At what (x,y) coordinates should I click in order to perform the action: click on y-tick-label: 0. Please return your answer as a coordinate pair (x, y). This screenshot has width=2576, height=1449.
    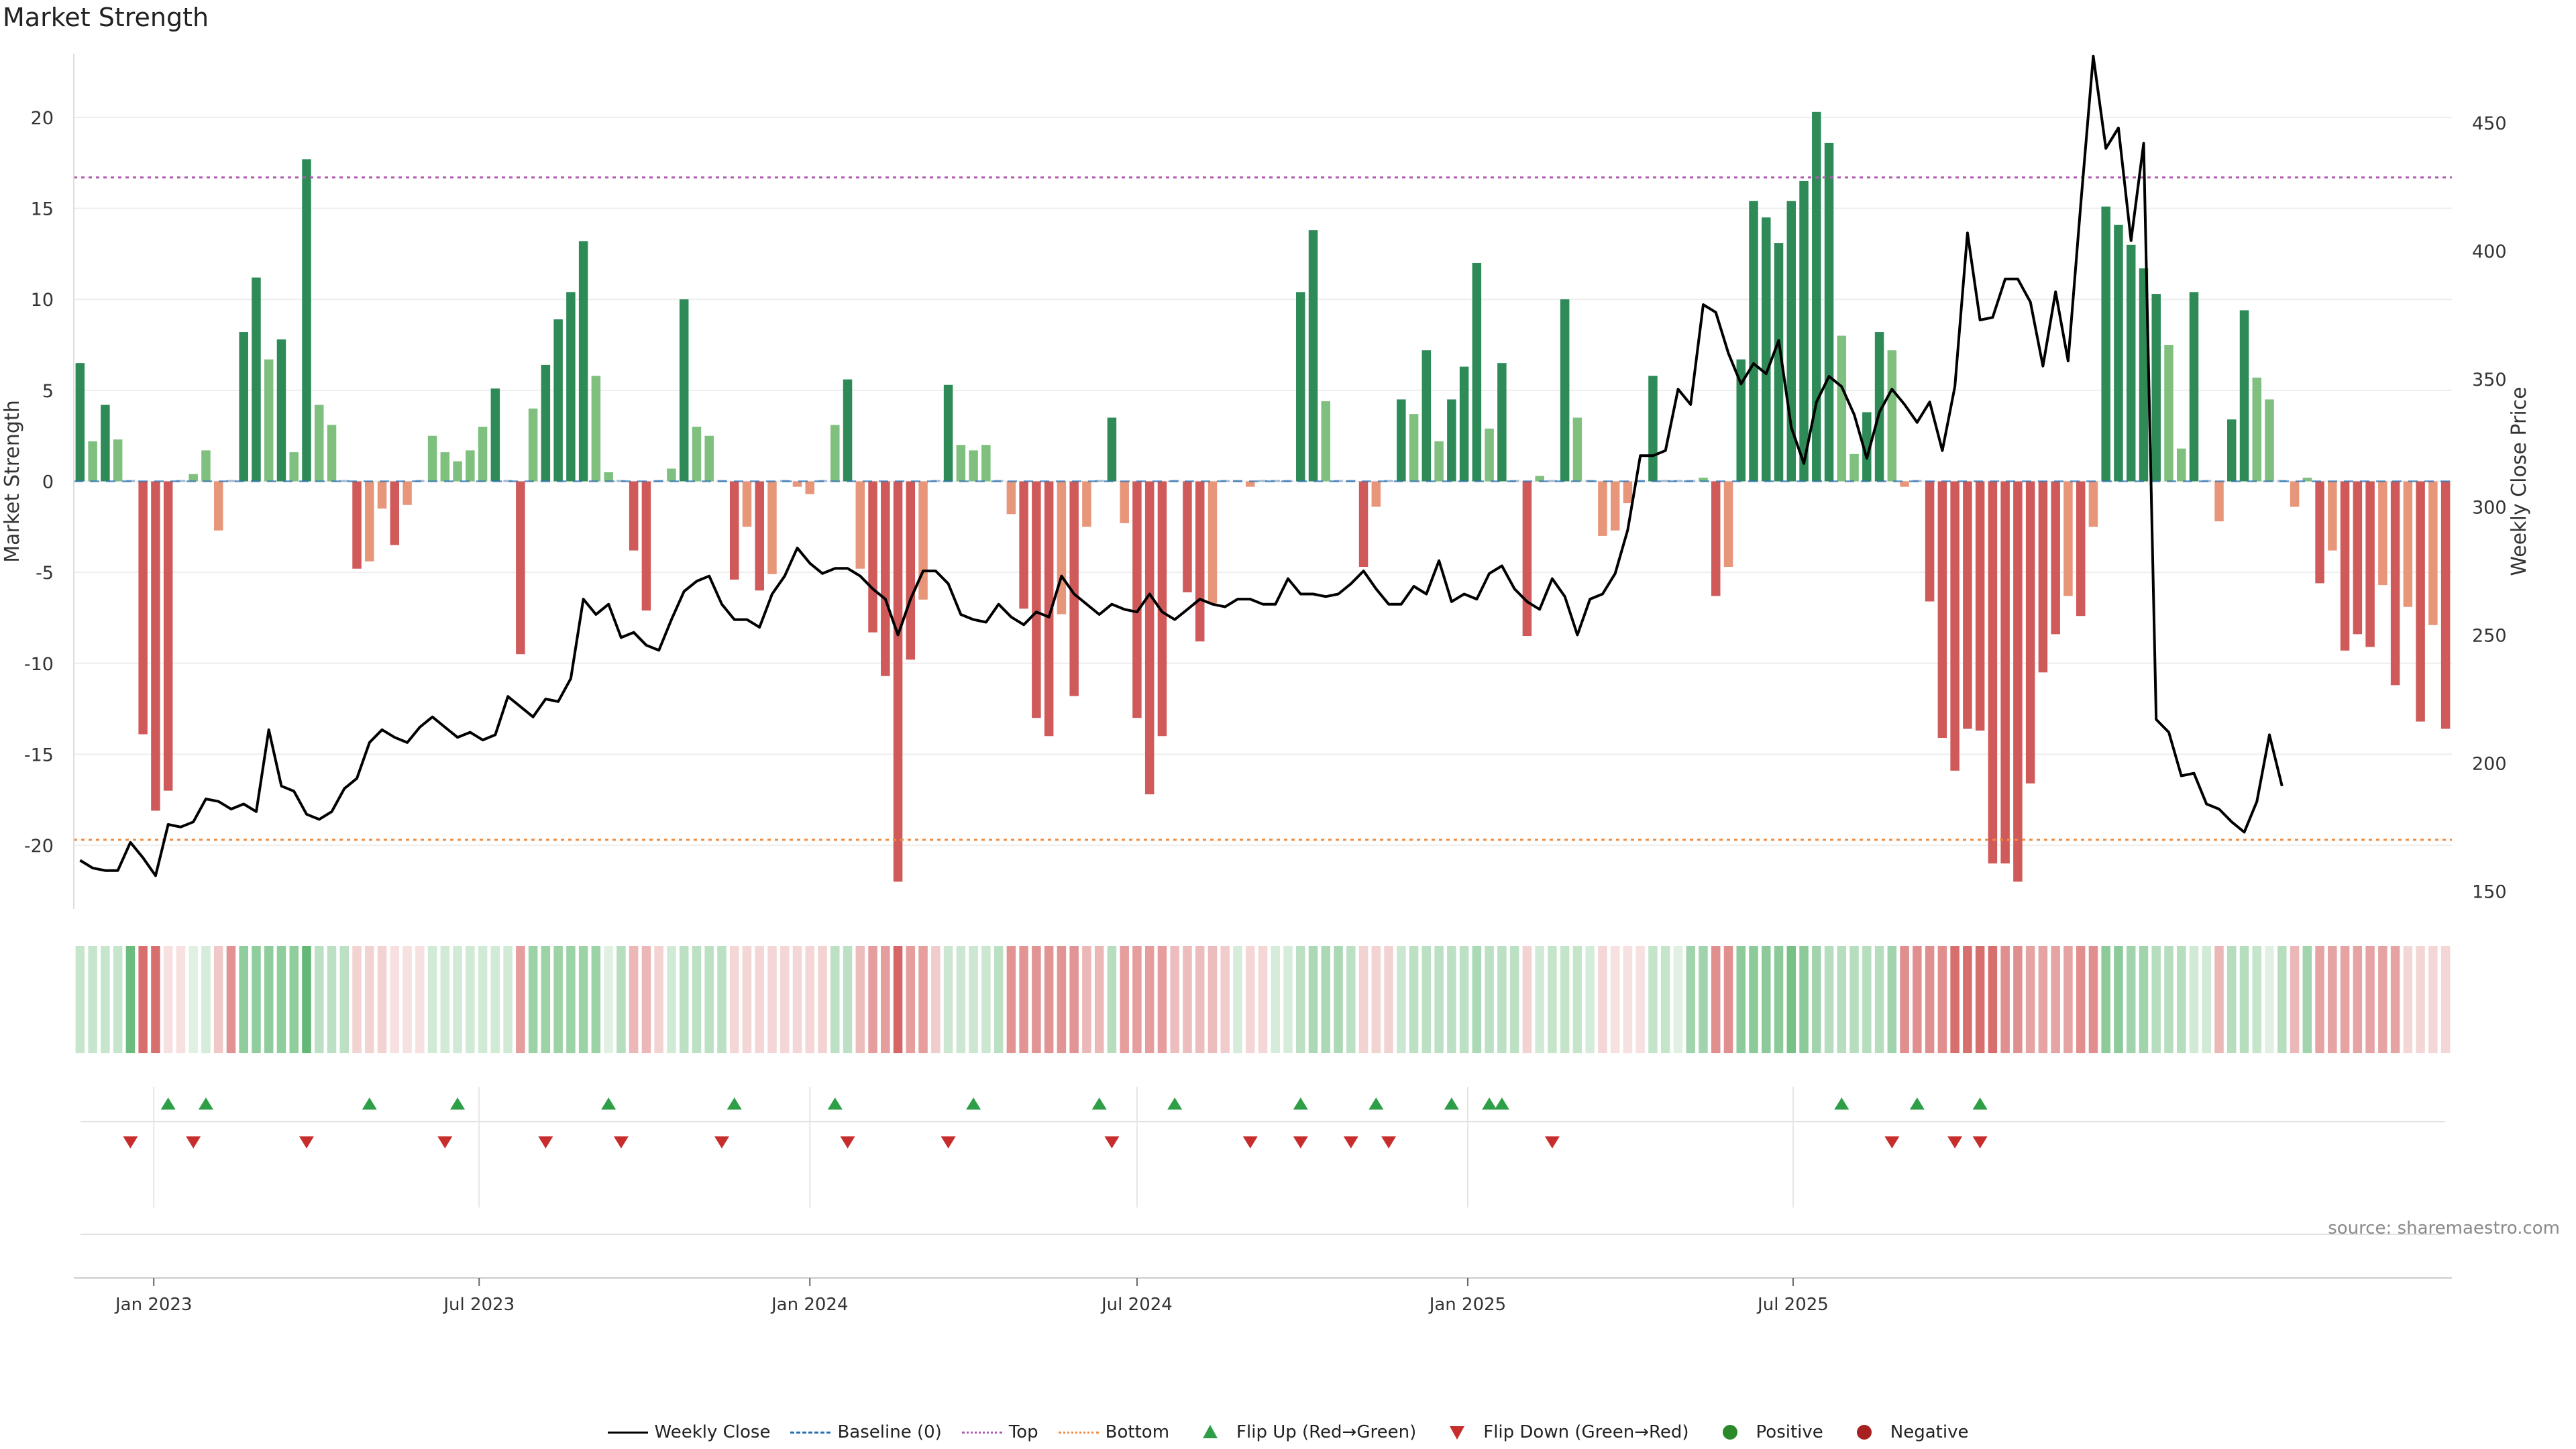
    Looking at the image, I should click on (48, 482).